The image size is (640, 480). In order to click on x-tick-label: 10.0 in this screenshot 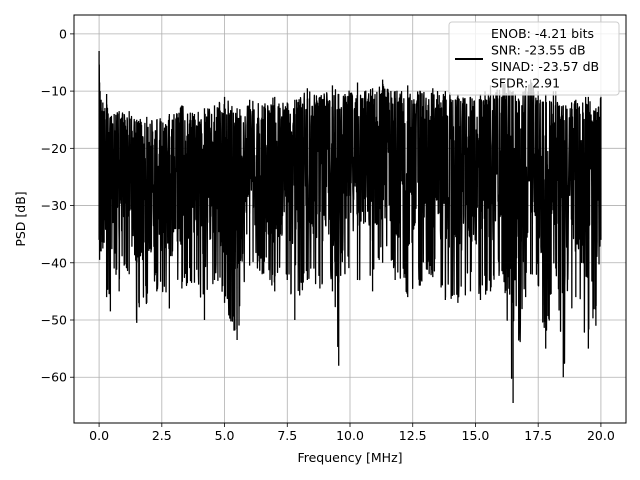, I will do `click(350, 435)`.